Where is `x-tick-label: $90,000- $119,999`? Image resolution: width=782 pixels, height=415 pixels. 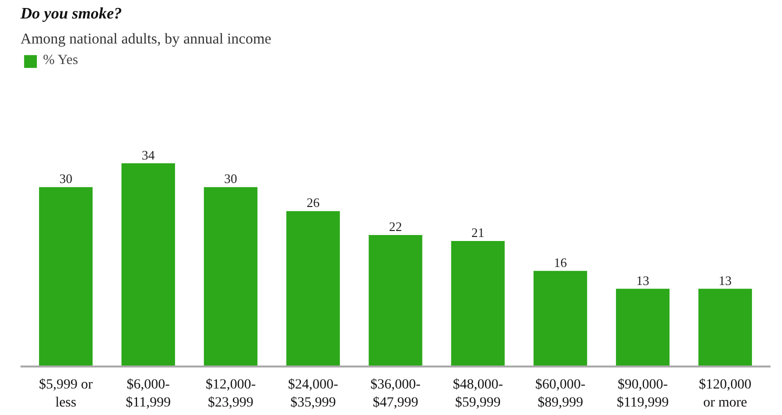
x-tick-label: $90,000- $119,999 is located at coordinates (642, 394).